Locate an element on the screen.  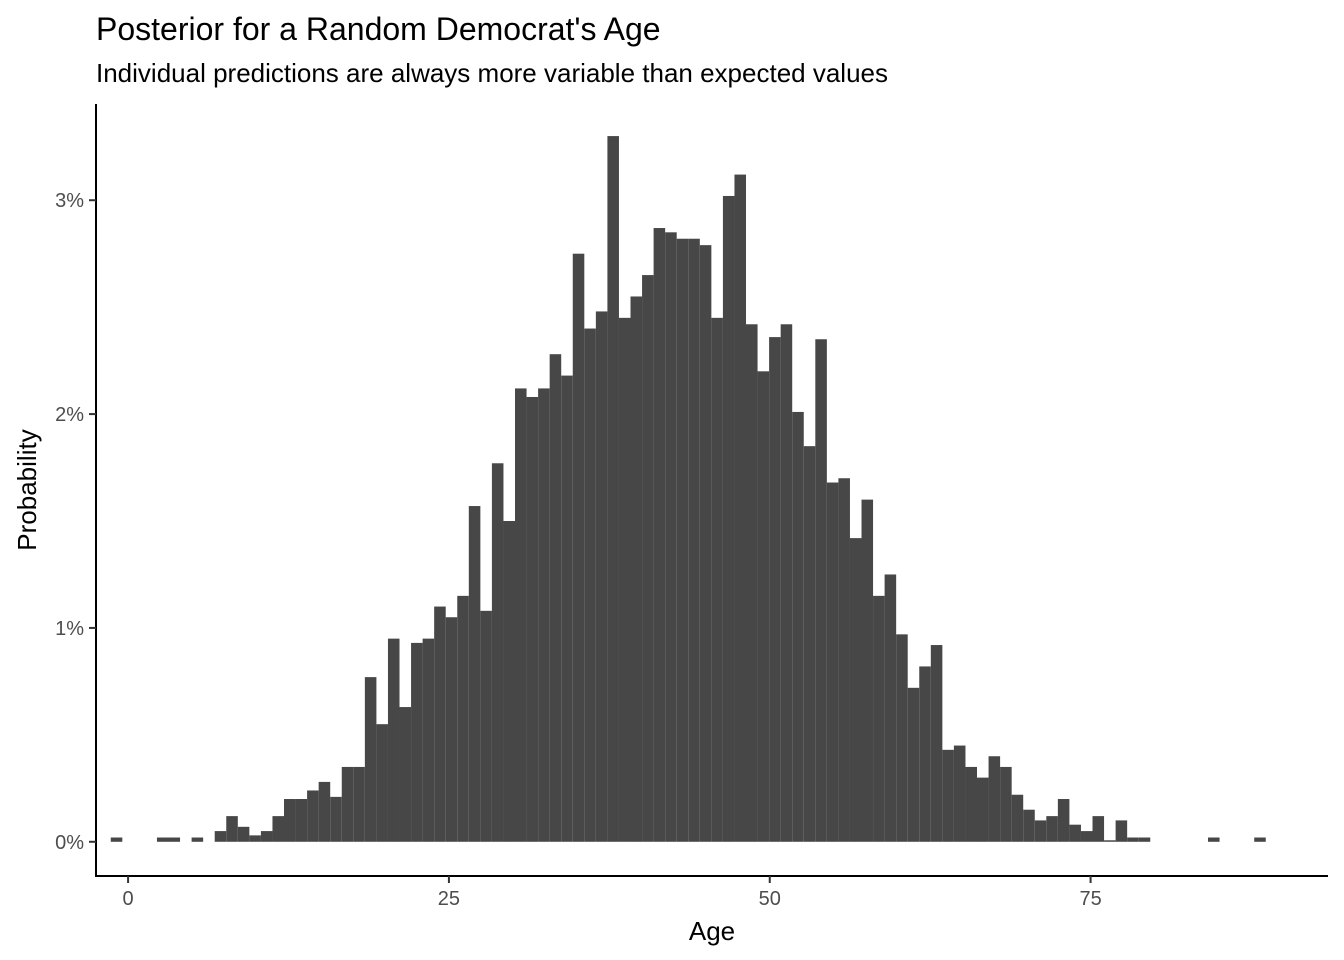
x-tick-label: 75 is located at coordinates (1090, 899).